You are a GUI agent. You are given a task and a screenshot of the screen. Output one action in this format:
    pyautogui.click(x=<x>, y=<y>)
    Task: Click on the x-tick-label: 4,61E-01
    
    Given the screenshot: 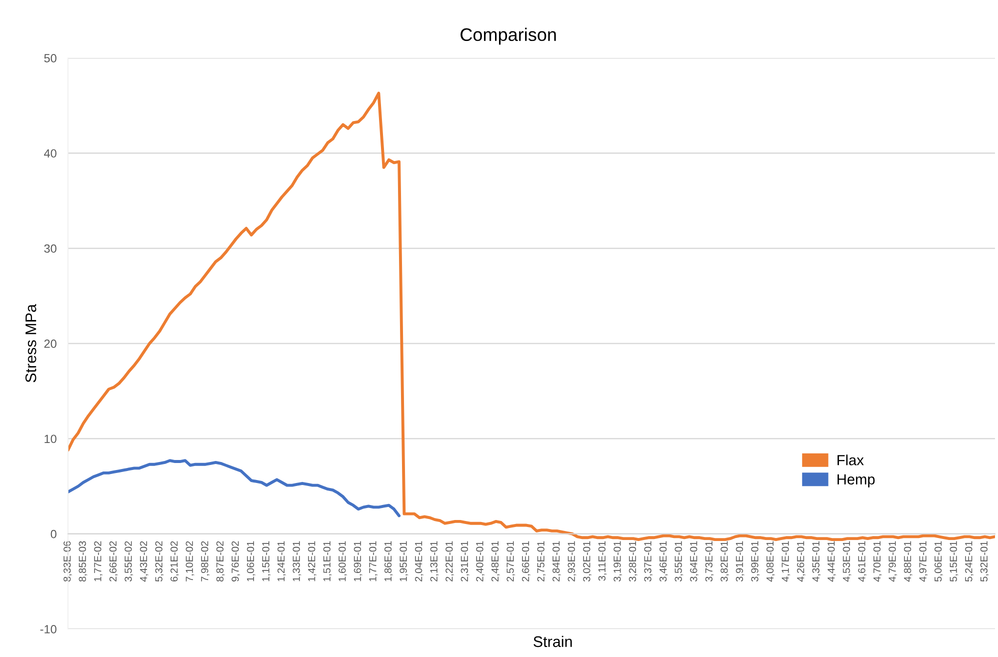 What is the action you would take?
    pyautogui.click(x=862, y=561)
    